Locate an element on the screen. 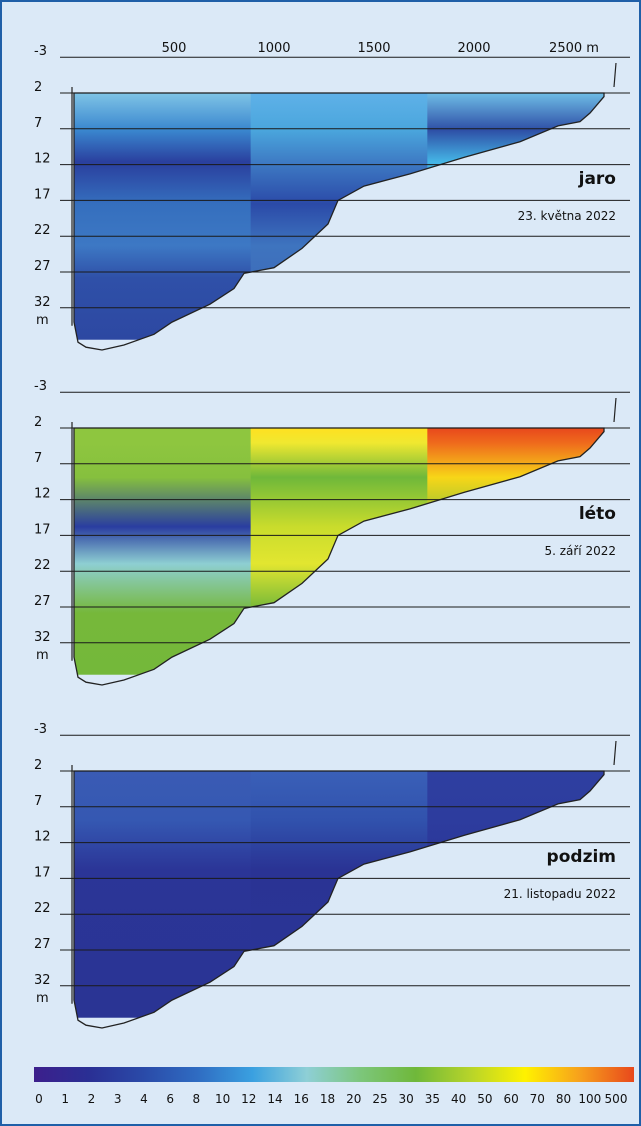 This screenshot has width=641, height=1126. legend-label-13: 25 is located at coordinates (379, 1099).